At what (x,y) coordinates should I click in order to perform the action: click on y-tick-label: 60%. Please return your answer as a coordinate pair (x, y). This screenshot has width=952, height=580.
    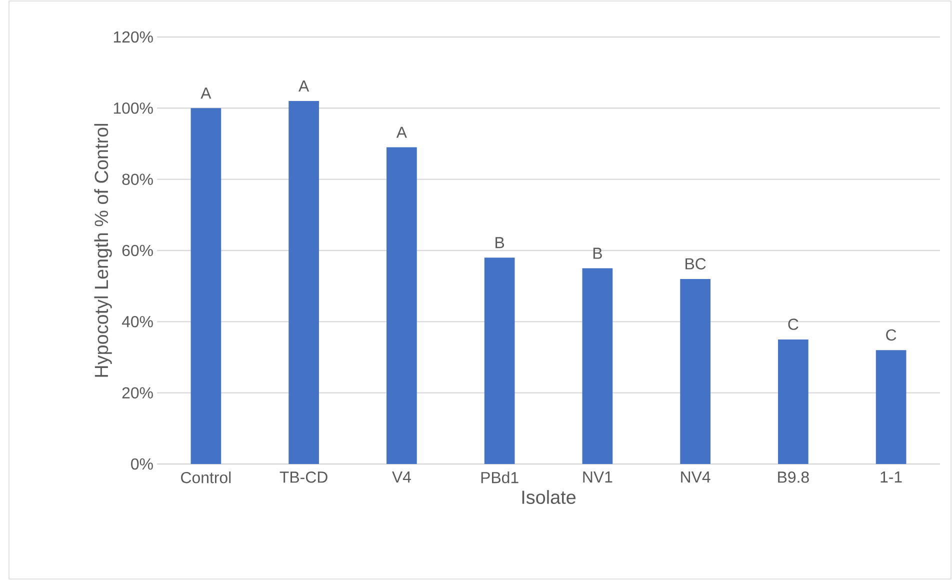
    Looking at the image, I should click on (137, 250).